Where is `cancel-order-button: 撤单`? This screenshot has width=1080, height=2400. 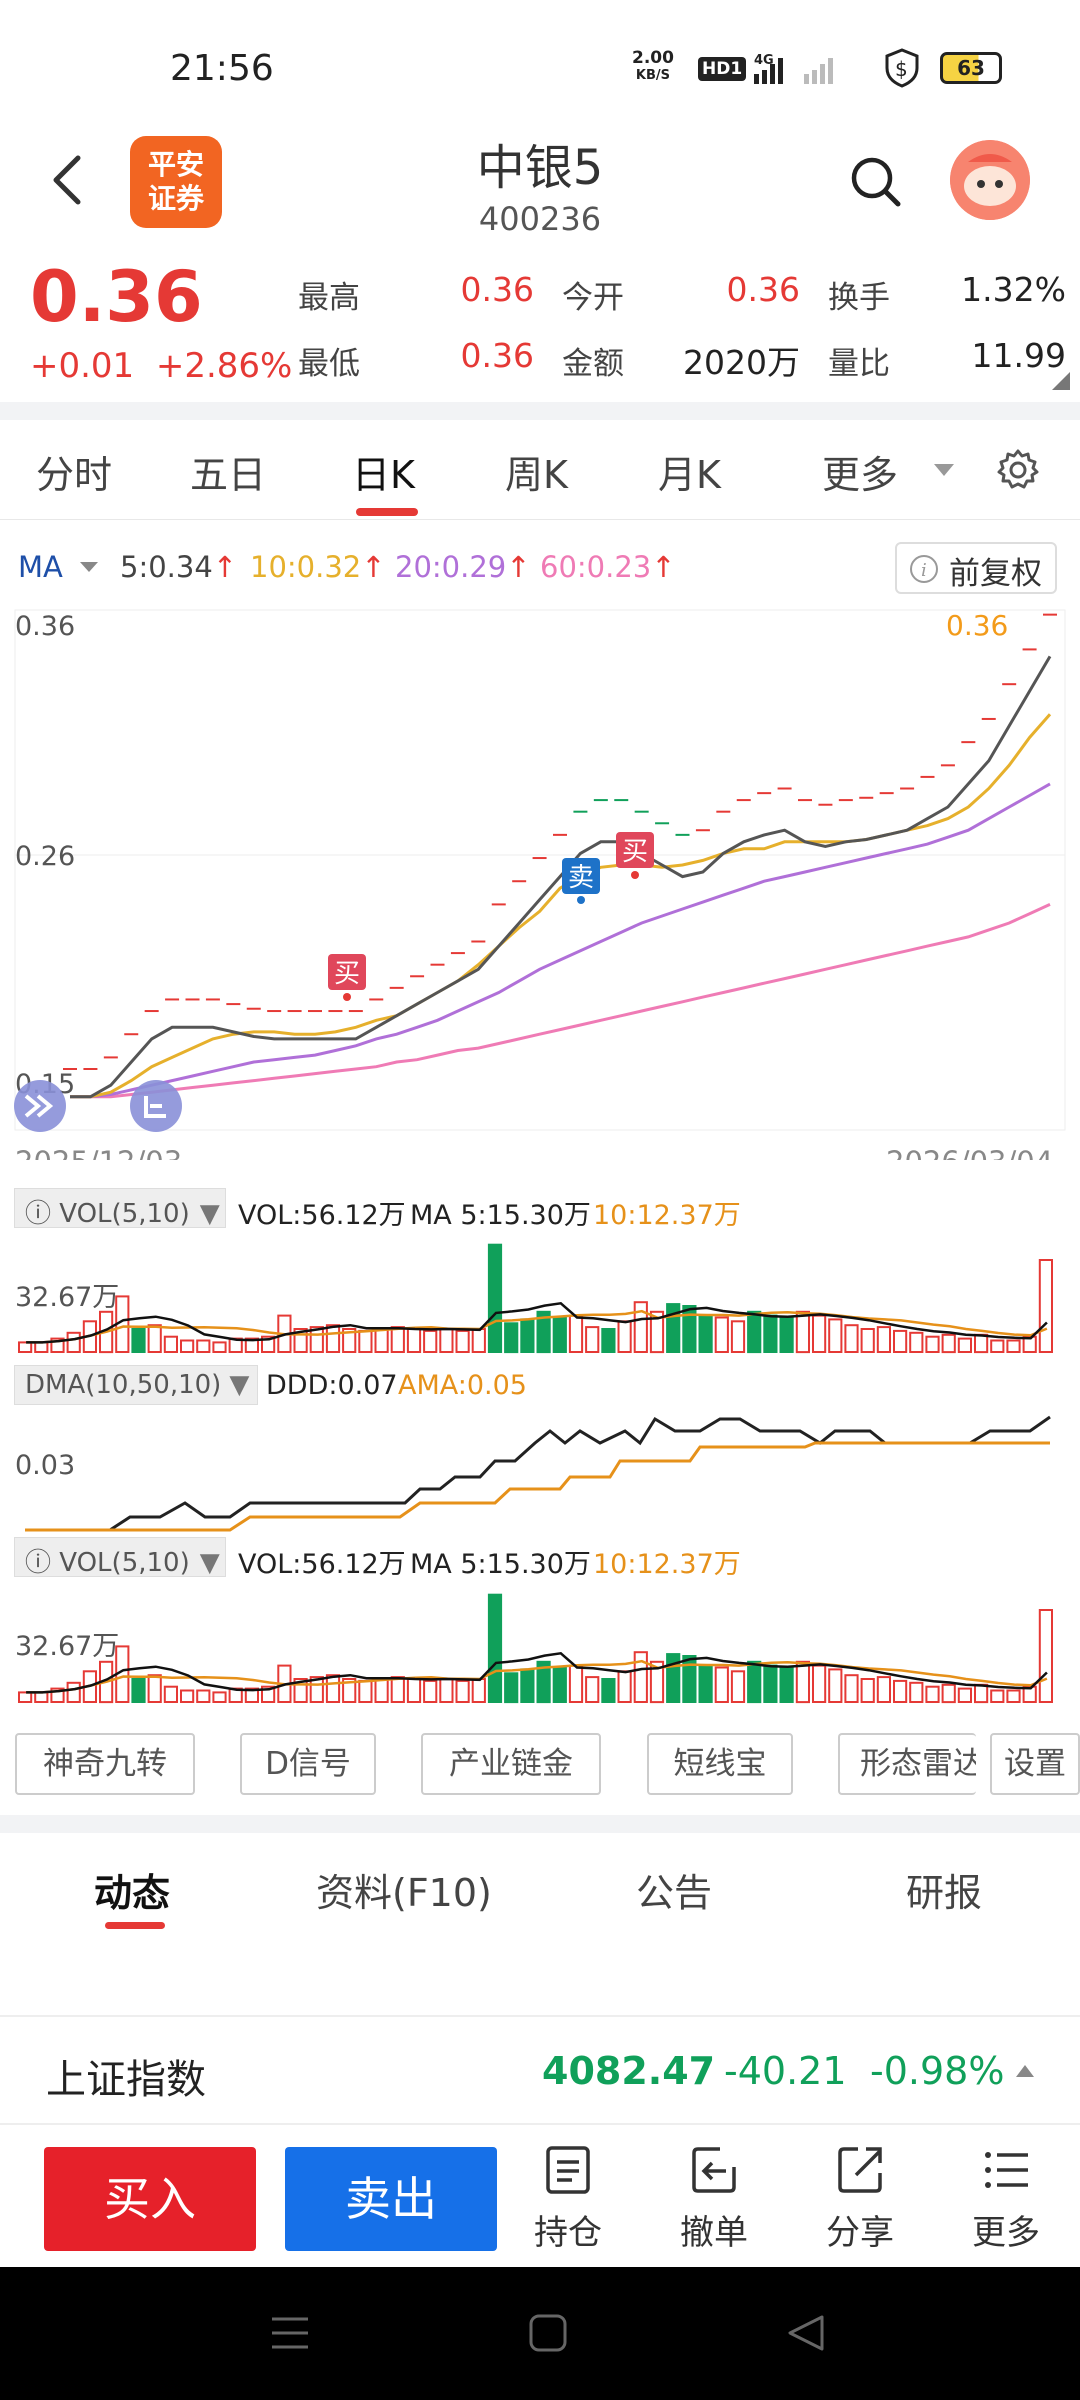 cancel-order-button: 撤单 is located at coordinates (714, 2199).